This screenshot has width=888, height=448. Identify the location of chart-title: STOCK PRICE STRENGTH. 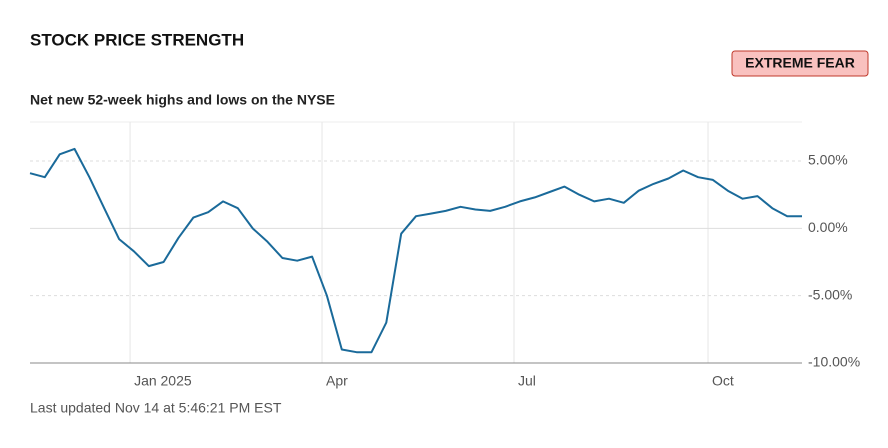
(137, 39).